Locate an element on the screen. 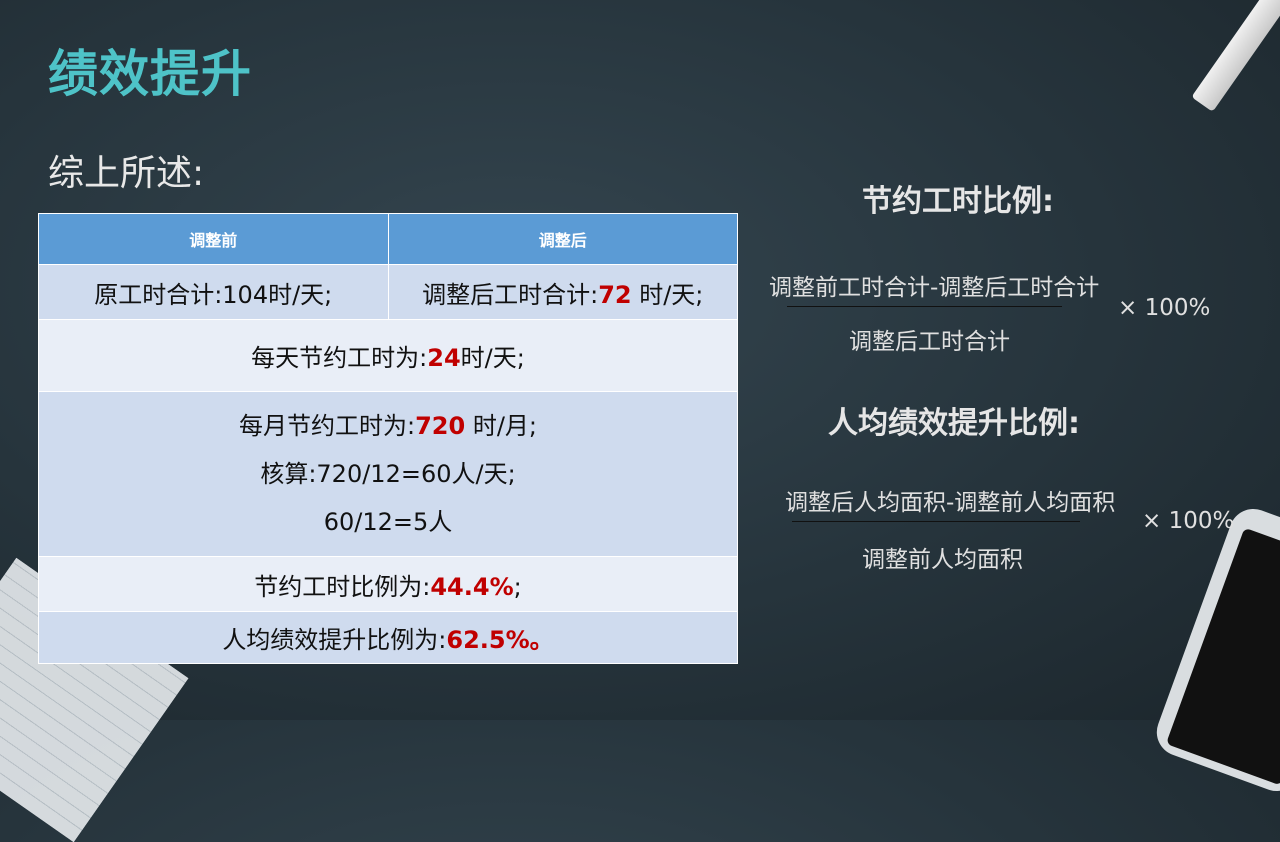 This screenshot has height=842, width=1280. calc-line-1: 核算:720/12=60人/天; is located at coordinates (388, 474).